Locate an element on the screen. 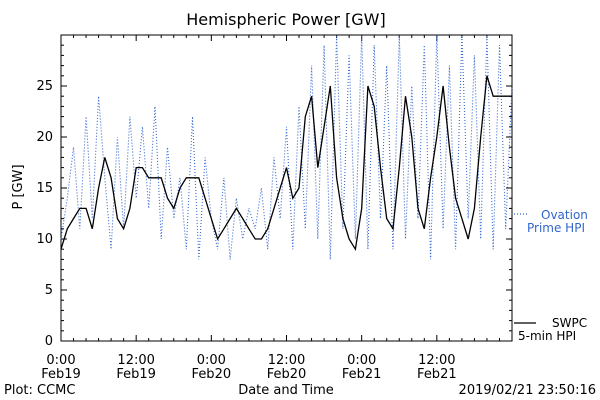  plot-timestamp: 2019/02/21 23:50:16 is located at coordinates (527, 390).